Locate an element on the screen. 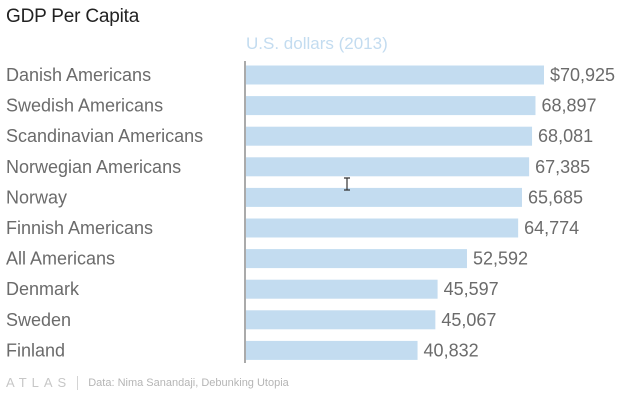  category-label: Denmark is located at coordinates (43, 289).